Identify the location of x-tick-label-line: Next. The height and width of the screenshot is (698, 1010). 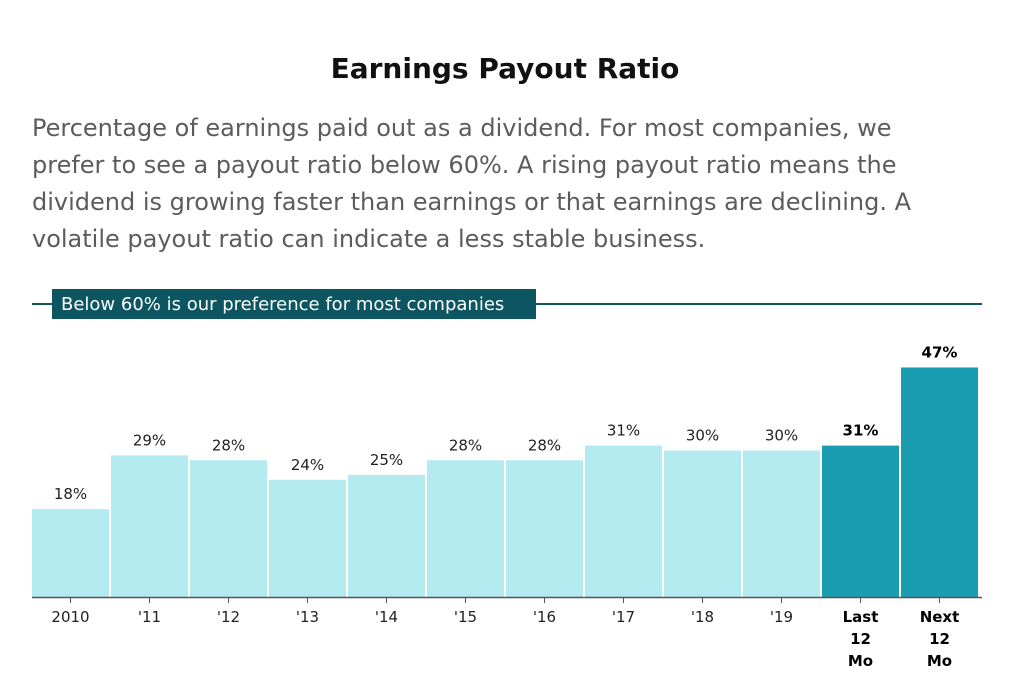
(940, 617).